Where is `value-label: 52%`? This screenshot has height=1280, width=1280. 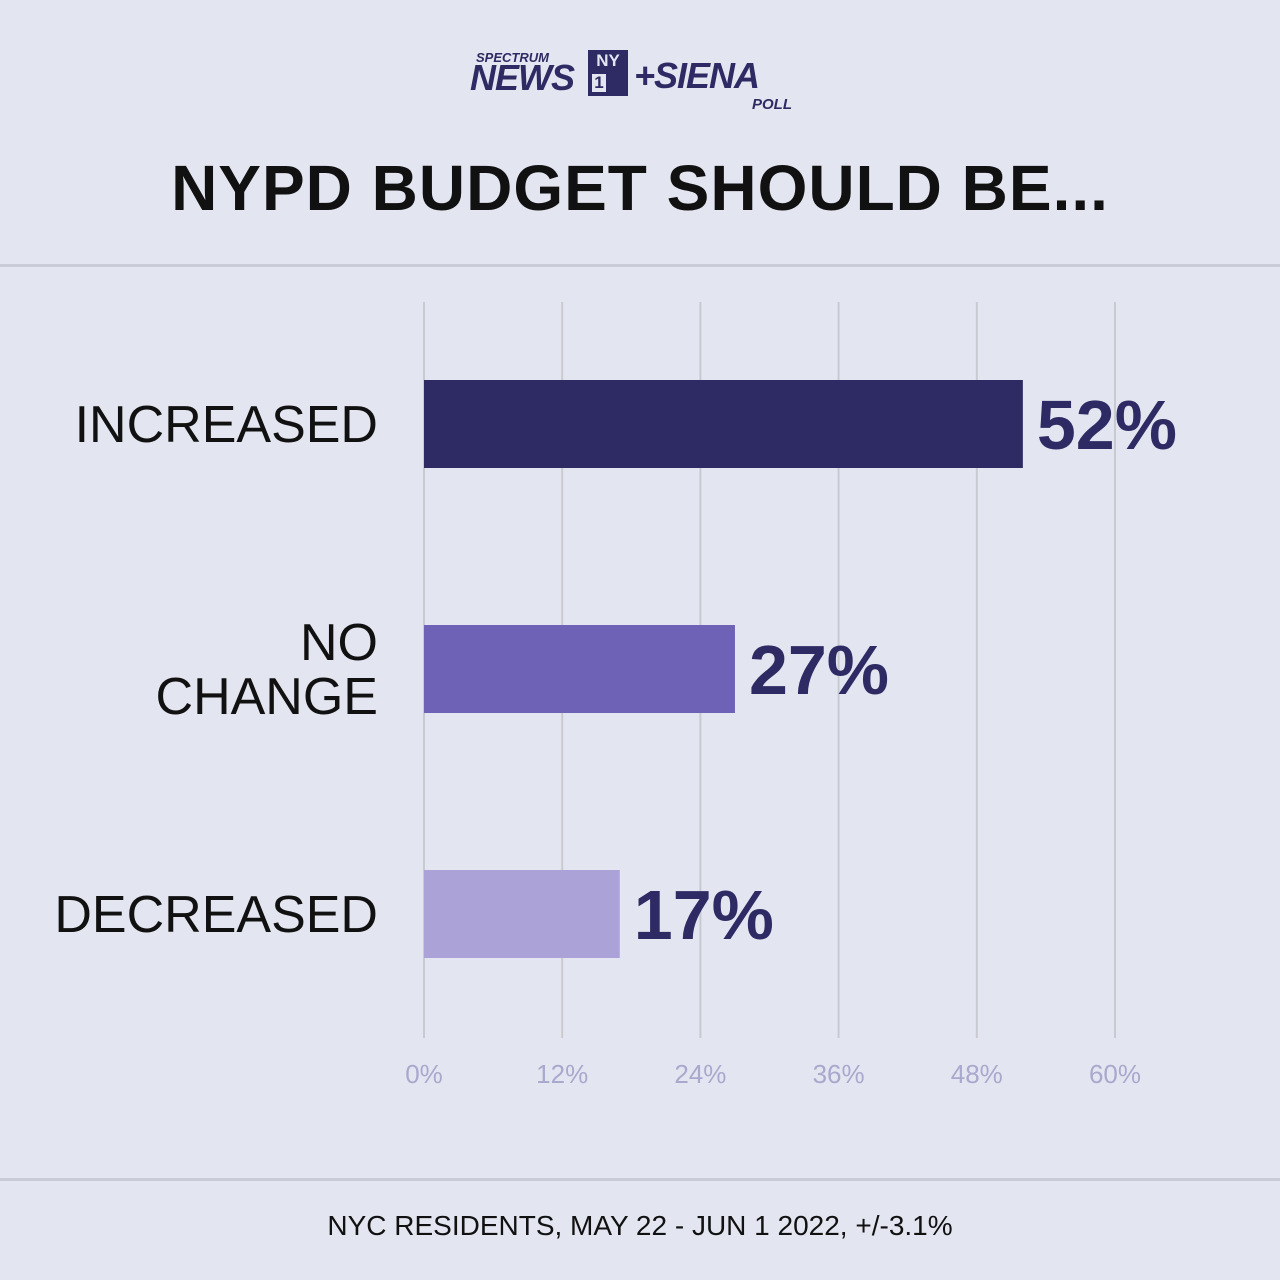 value-label: 52% is located at coordinates (1107, 425).